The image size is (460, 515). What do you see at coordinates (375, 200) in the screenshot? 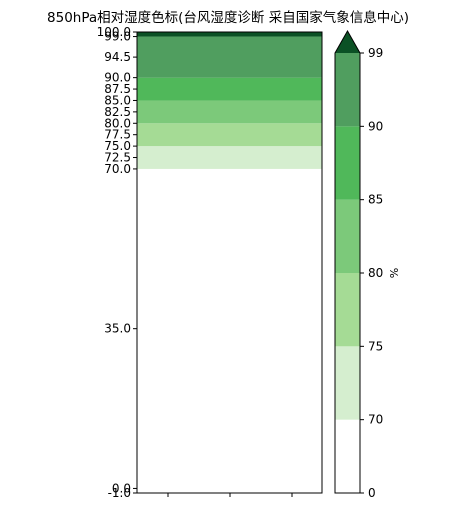
I see `colorbar-tick-label: 85` at bounding box center [375, 200].